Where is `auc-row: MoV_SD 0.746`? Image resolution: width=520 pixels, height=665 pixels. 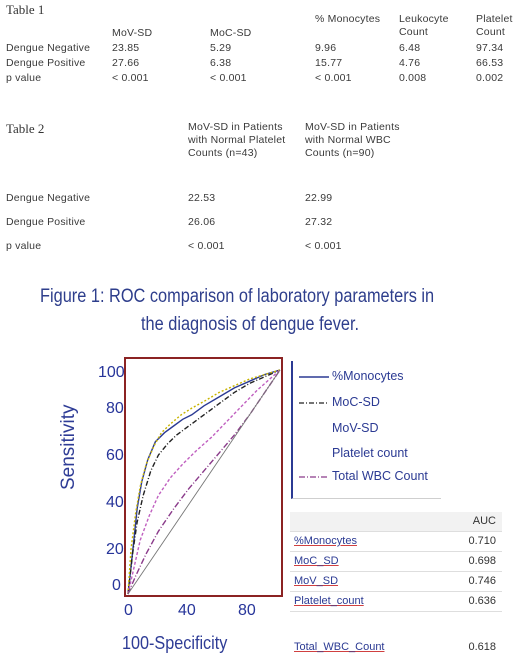
auc-row: MoV_SD 0.746 is located at coordinates (396, 582).